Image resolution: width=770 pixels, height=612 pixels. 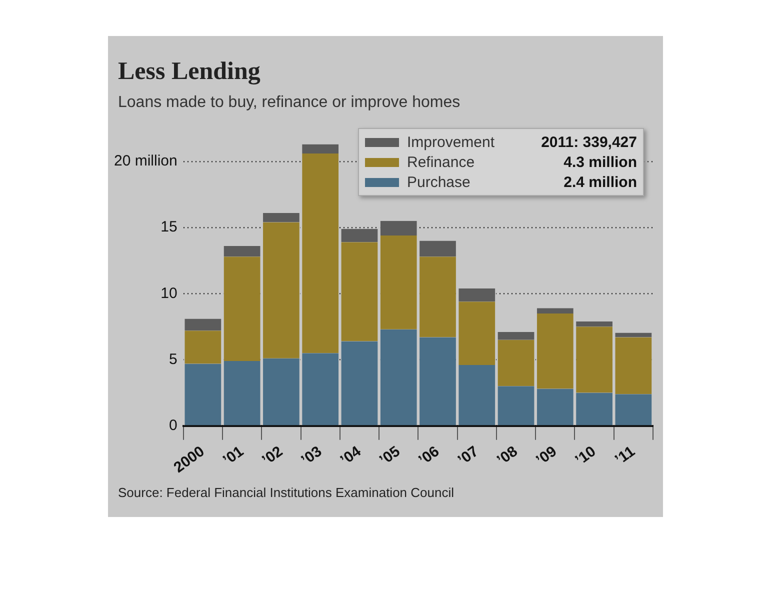 I want to click on x-tick-label: ’04, so click(x=351, y=455).